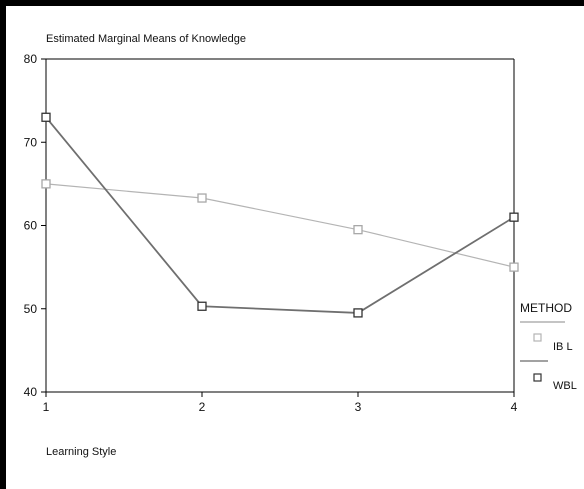  What do you see at coordinates (81, 452) in the screenshot?
I see `x-axis-label: Learning Style` at bounding box center [81, 452].